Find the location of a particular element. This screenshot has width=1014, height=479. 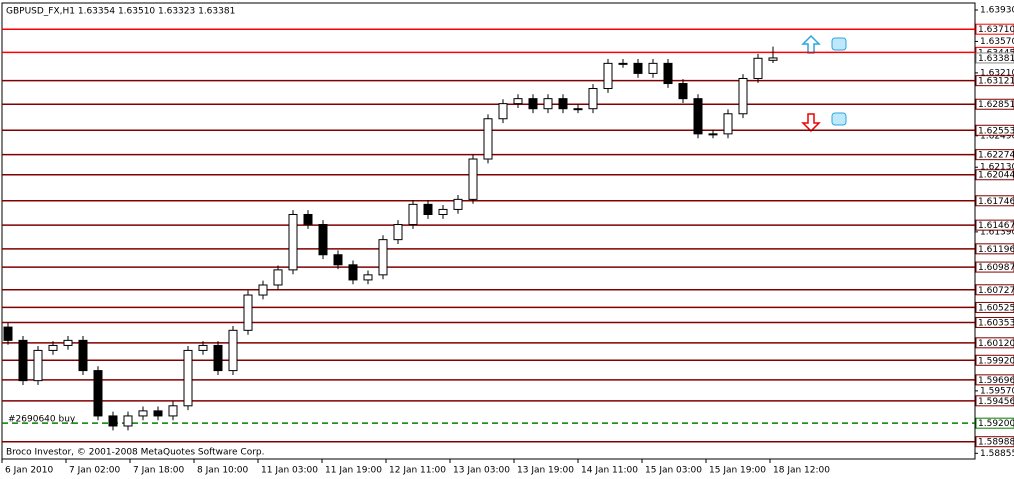

y-tick-label: 1.62130 is located at coordinates (997, 168).